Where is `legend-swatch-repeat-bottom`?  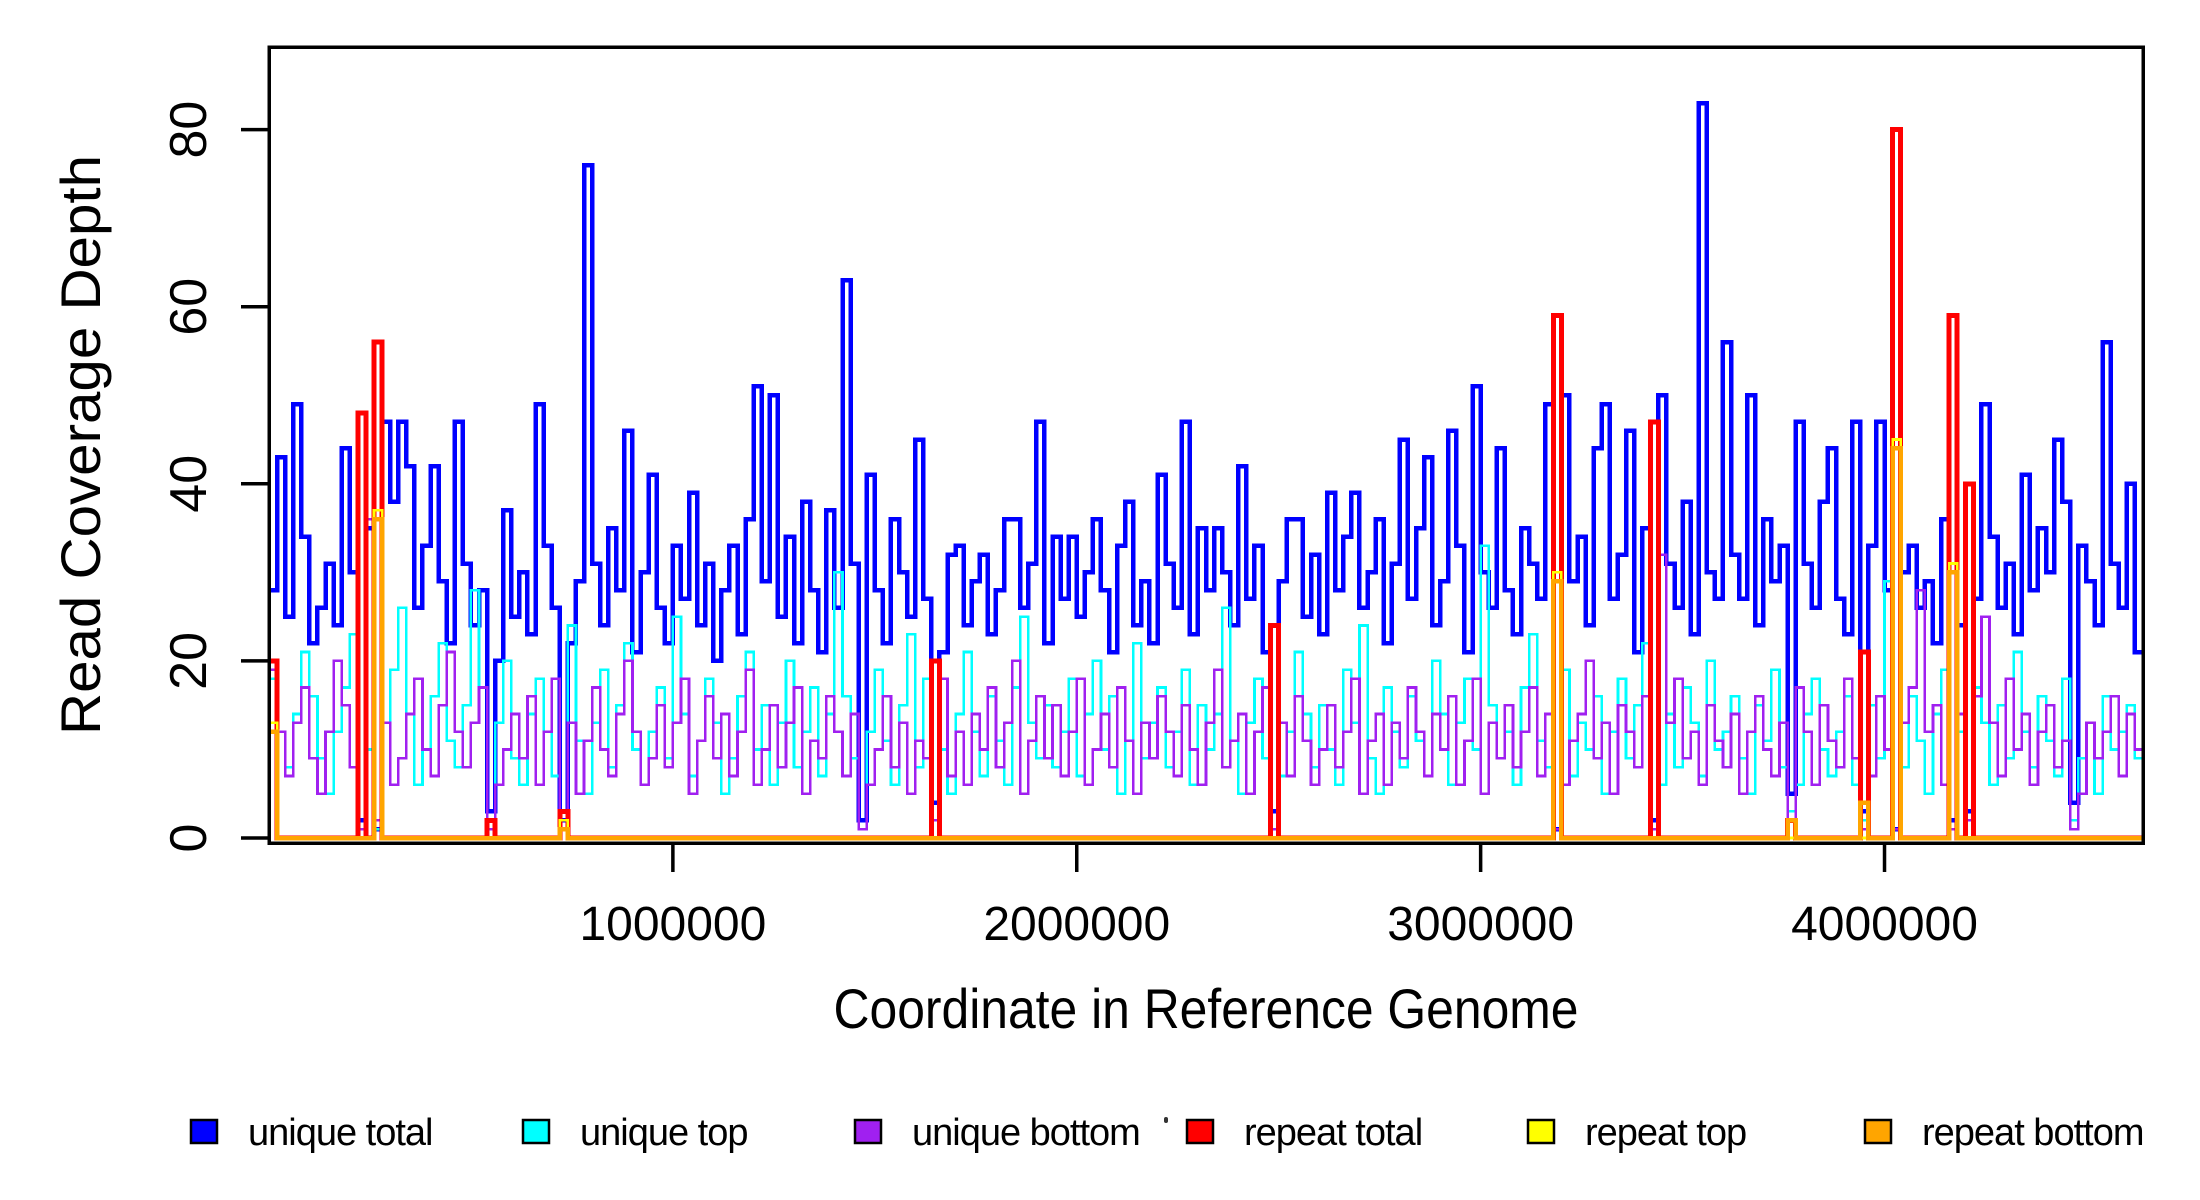
legend-swatch-repeat-bottom is located at coordinates (1878, 1131).